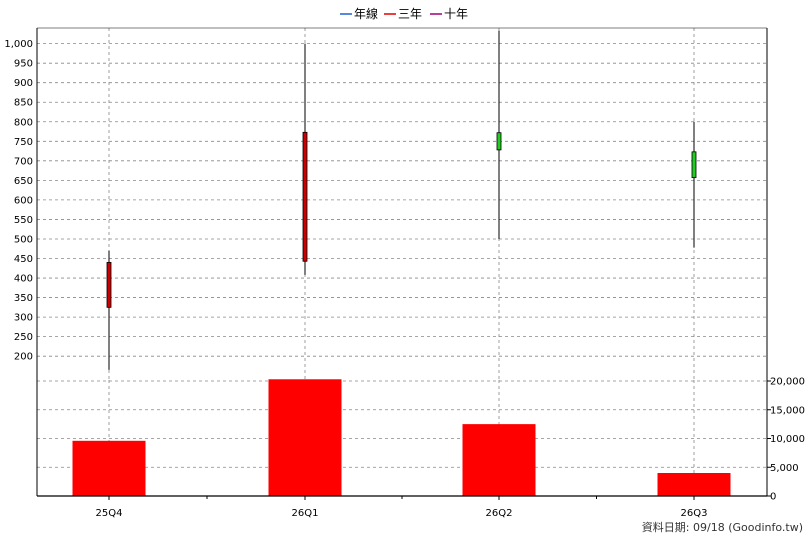  What do you see at coordinates (18, 44) in the screenshot?
I see `price-tick-label: 1,000` at bounding box center [18, 44].